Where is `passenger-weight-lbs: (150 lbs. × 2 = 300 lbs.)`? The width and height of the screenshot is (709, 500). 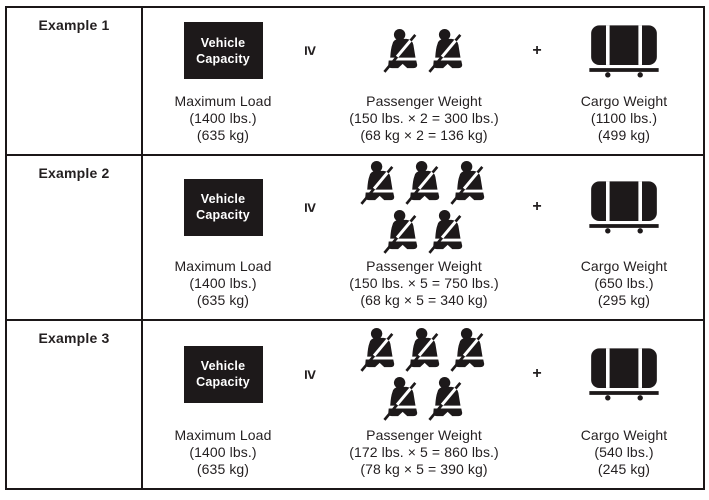 passenger-weight-lbs: (150 lbs. × 2 = 300 lbs.) is located at coordinates (424, 118).